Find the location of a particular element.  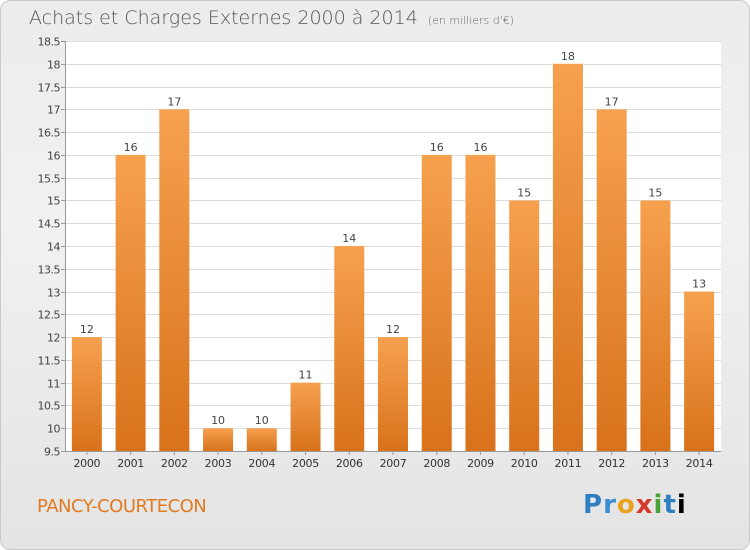

x-tick-label: 2009 is located at coordinates (480, 463).